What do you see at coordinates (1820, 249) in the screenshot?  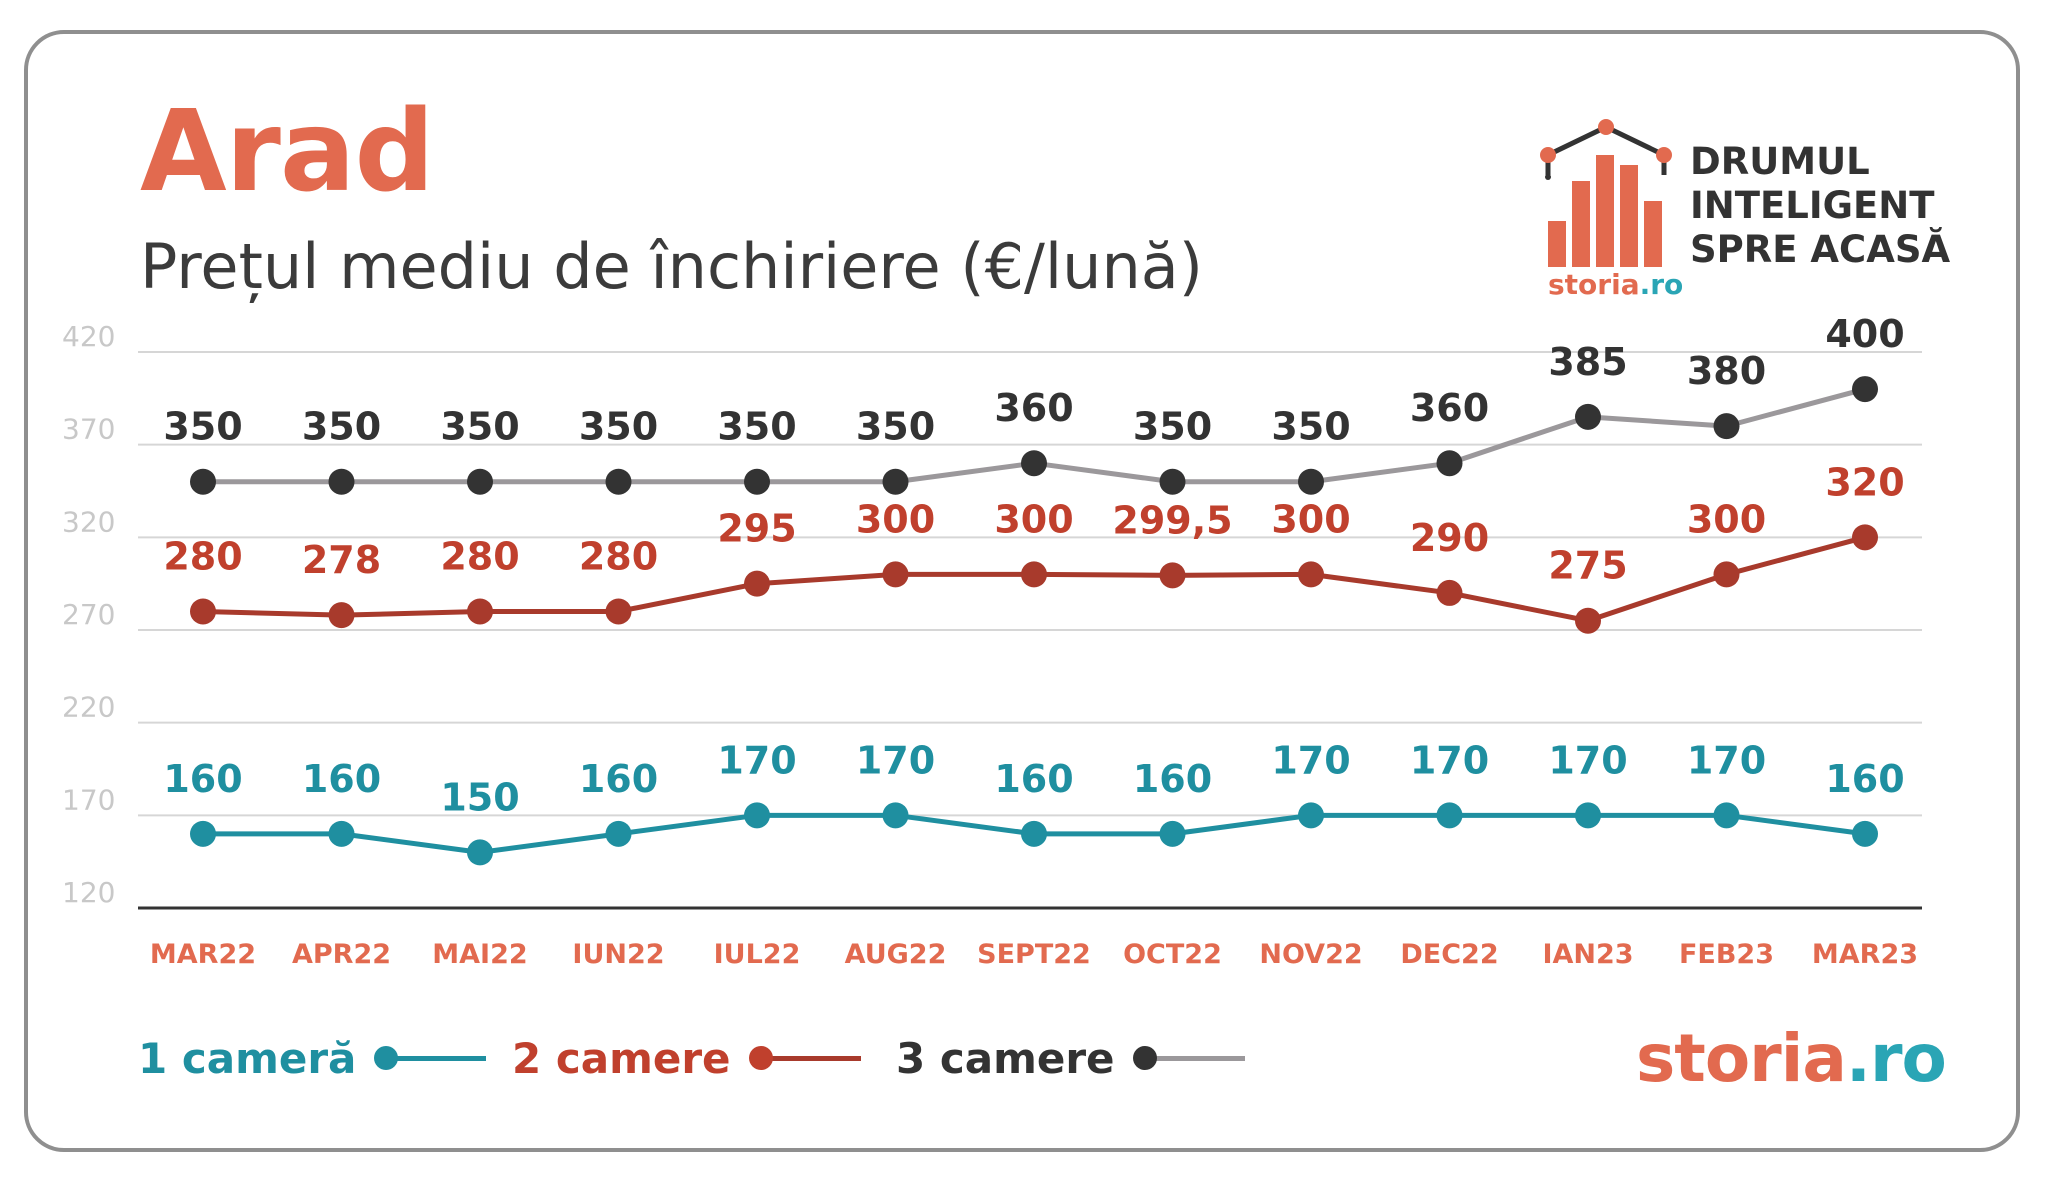 I see `logo-line: SPRE ACASĂ` at bounding box center [1820, 249].